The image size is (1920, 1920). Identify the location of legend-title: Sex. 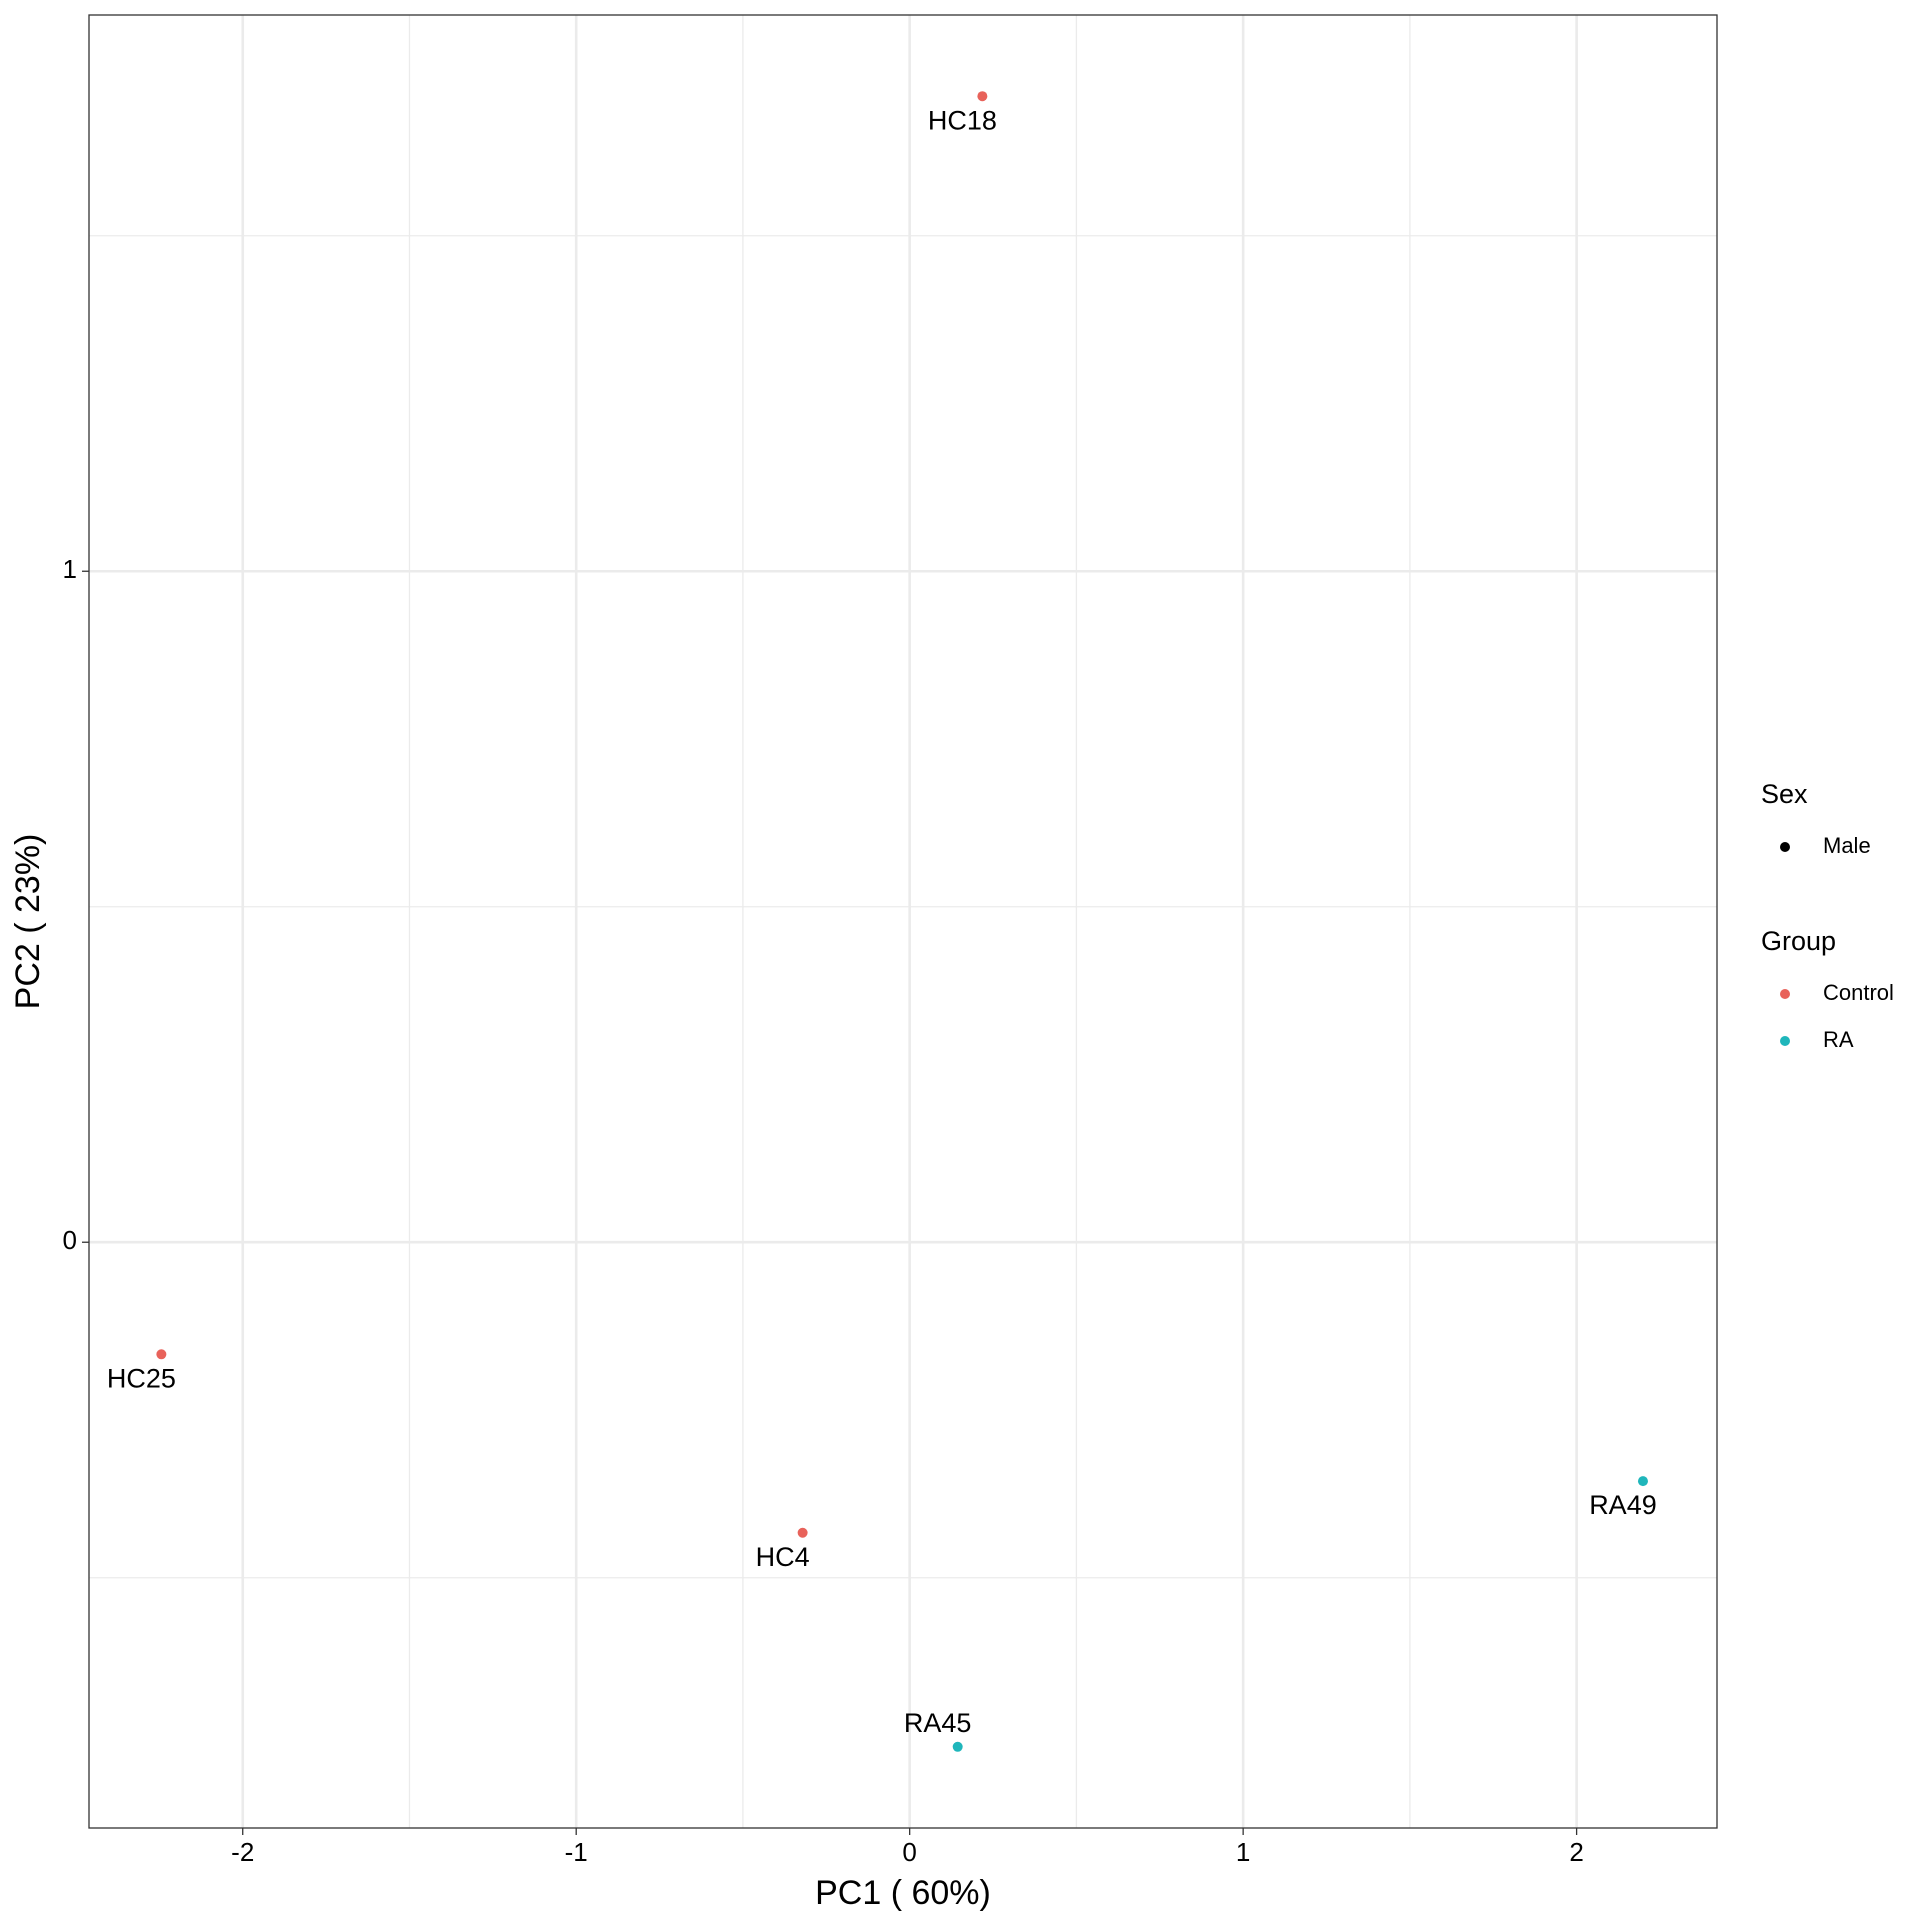
(1784, 794).